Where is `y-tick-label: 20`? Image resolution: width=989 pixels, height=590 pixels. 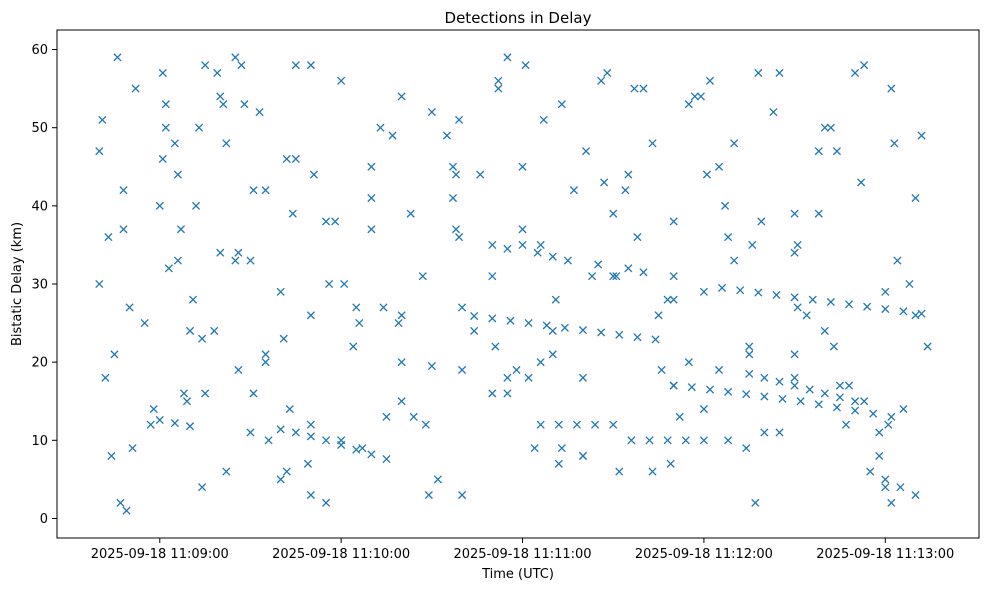 y-tick-label: 20 is located at coordinates (39, 363).